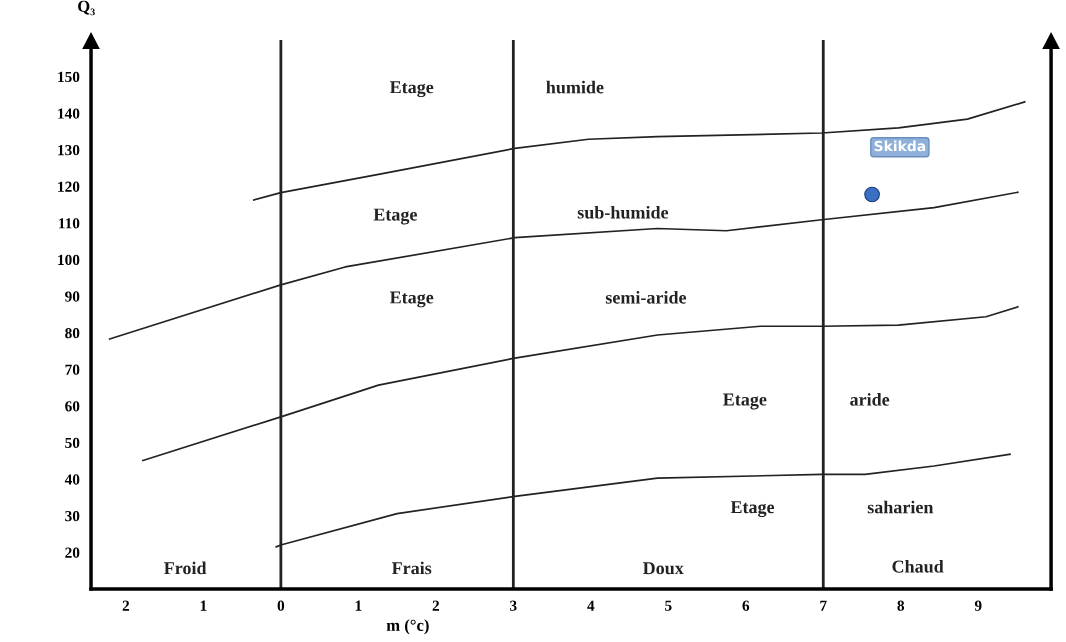 This screenshot has height=642, width=1066. What do you see at coordinates (69, 260) in the screenshot?
I see `y-tick-label: 100` at bounding box center [69, 260].